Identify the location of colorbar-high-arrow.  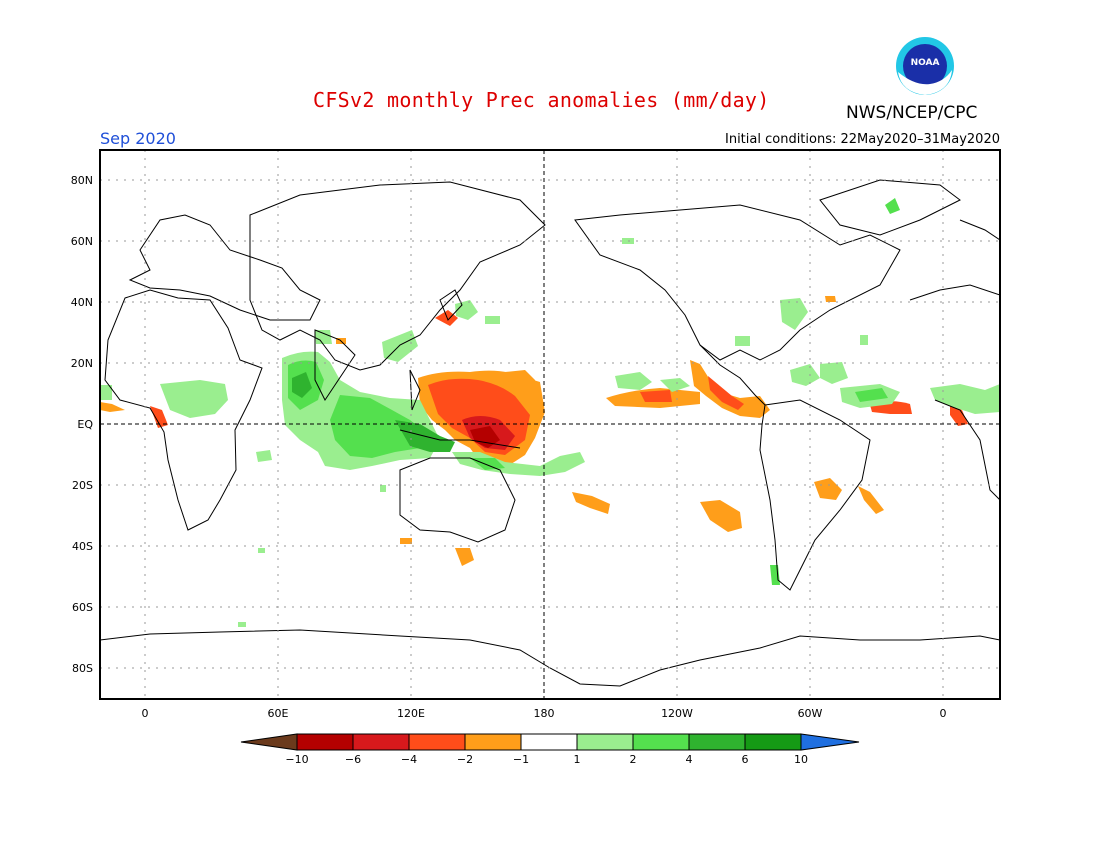
(830, 742).